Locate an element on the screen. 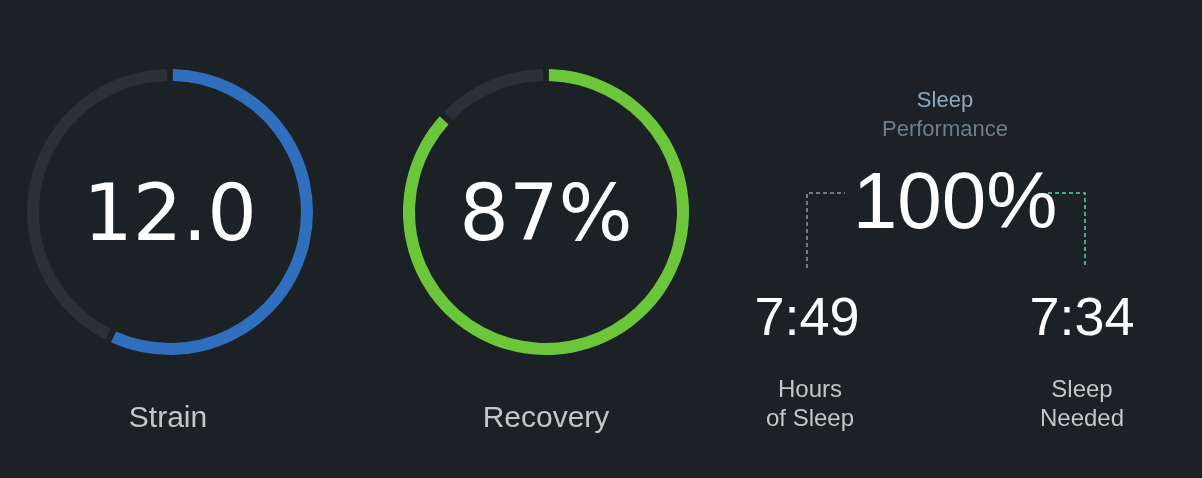 This screenshot has height=478, width=1202. text: Strain is located at coordinates (168, 416).